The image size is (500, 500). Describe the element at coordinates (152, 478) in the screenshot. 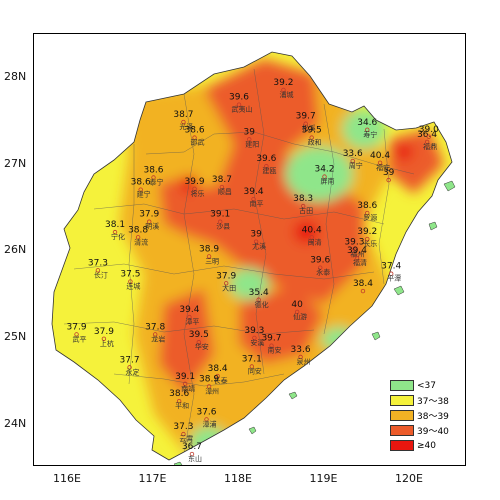

I see `x-tick-label: 117E` at that location.